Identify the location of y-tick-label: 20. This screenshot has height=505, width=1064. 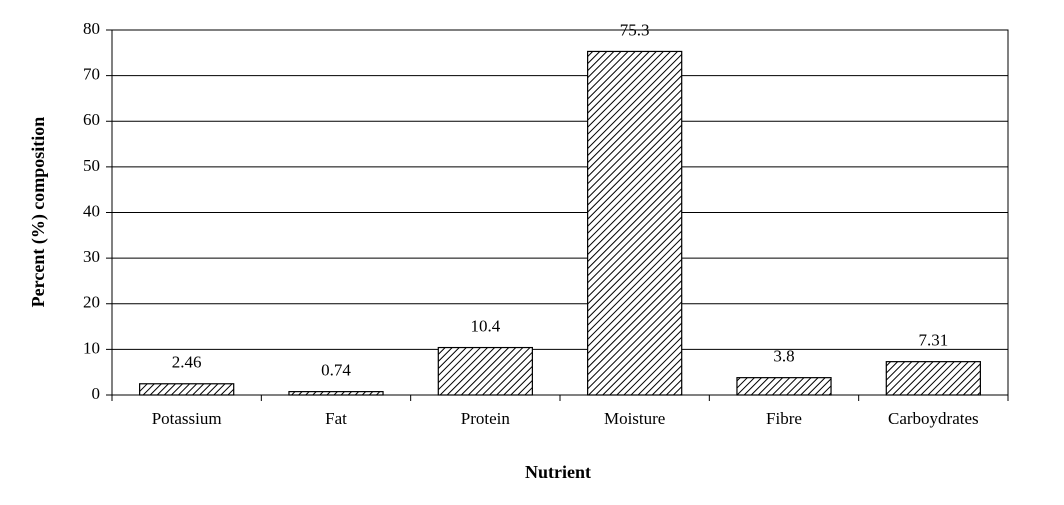
(91, 302).